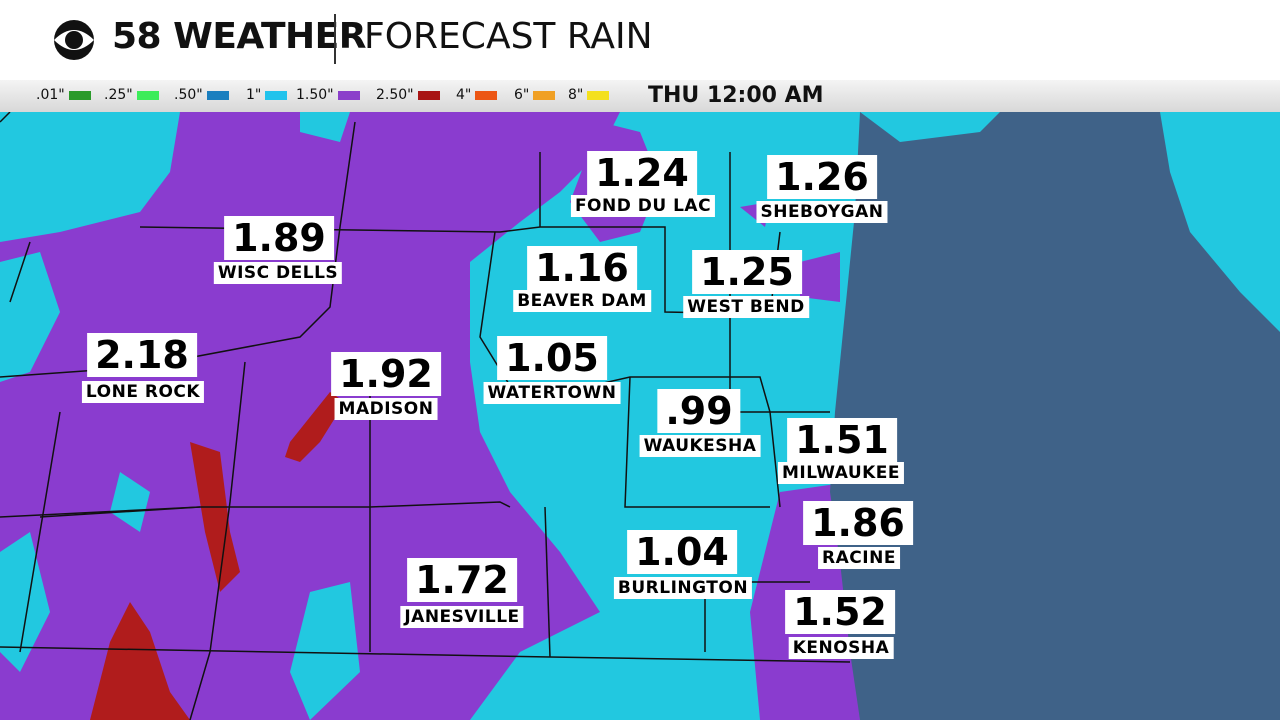  What do you see at coordinates (643, 206) in the screenshot?
I see `city-name: FOND DU LAC` at bounding box center [643, 206].